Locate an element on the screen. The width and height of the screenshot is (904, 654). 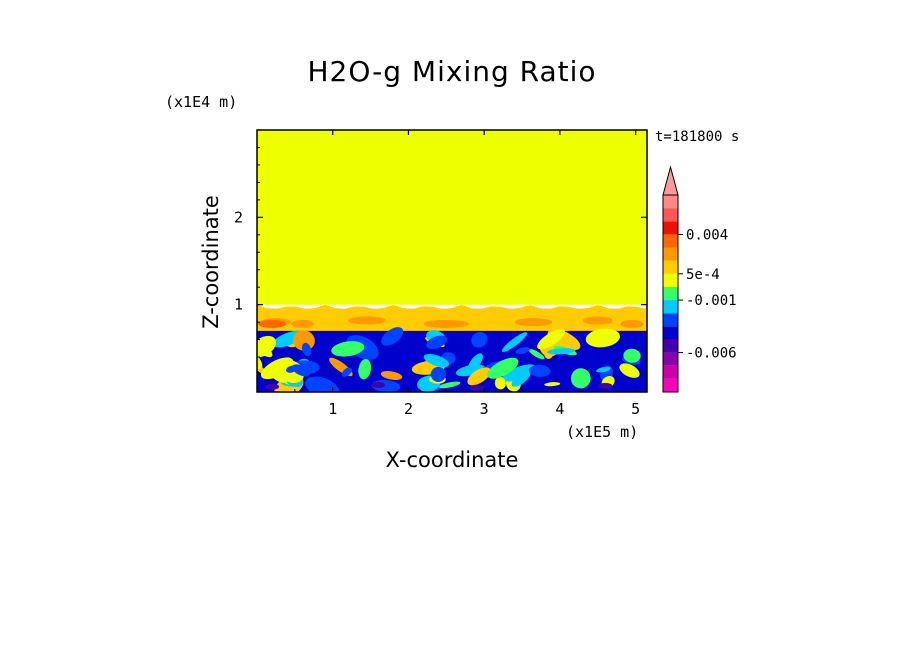
colorbar-label: 5e-4 is located at coordinates (703, 275).